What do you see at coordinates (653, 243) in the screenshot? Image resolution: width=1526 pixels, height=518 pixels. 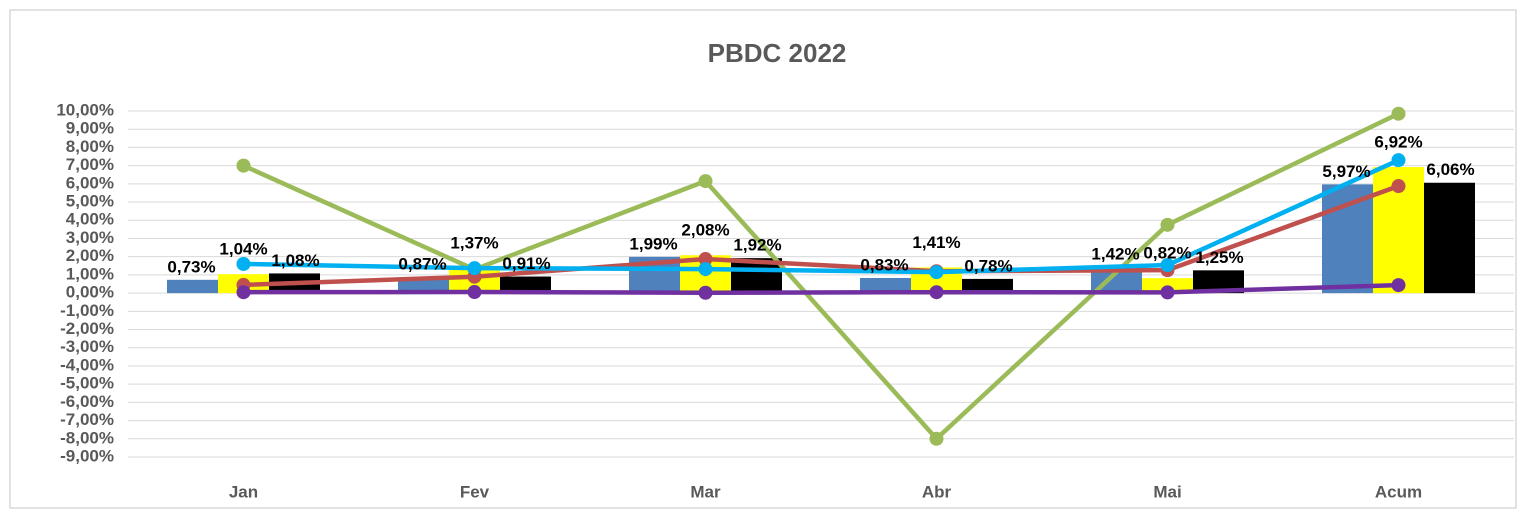 I see `data-label: 1,99%` at bounding box center [653, 243].